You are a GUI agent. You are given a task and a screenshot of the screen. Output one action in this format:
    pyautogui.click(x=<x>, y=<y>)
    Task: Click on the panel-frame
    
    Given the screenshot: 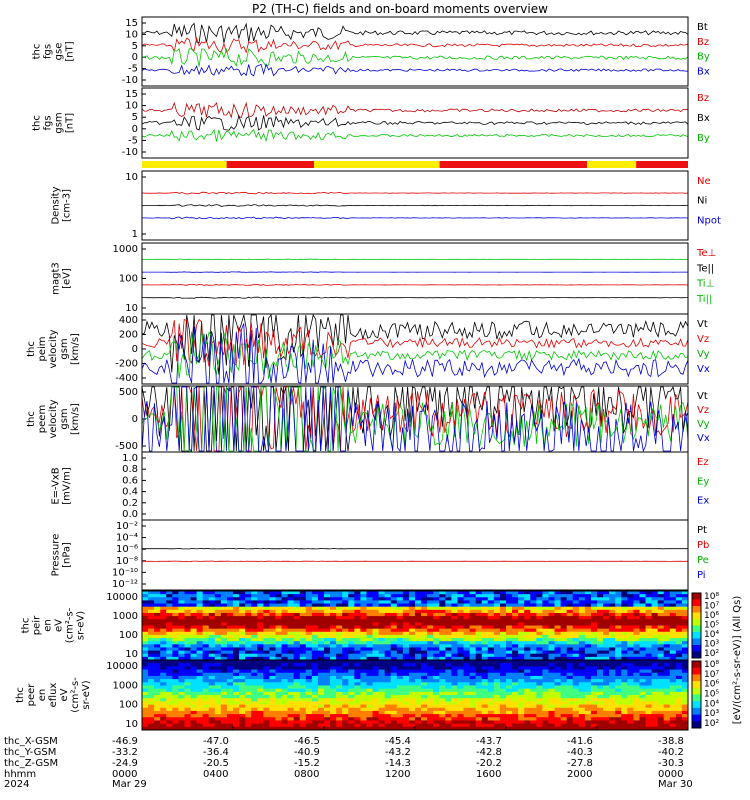 What is the action you would take?
    pyautogui.click(x=415, y=51)
    